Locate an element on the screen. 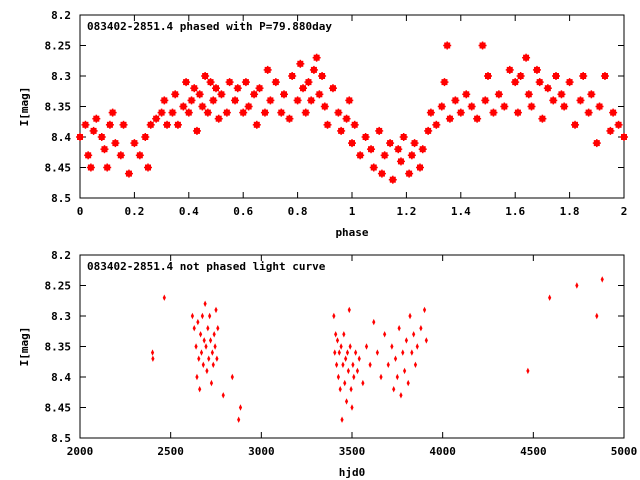 The width and height of the screenshot is (640, 480). plot-title: 083402-2851.4 phased with P=79.880day is located at coordinates (209, 26).